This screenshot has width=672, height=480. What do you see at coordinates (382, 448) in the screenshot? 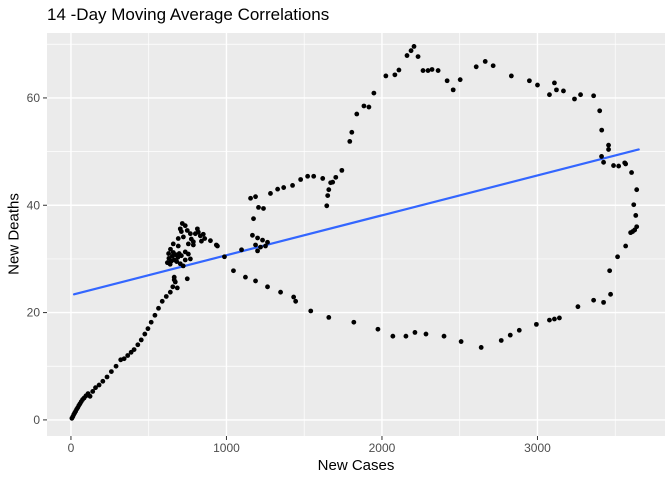
I see `x-tick-label: 2000` at bounding box center [382, 448].